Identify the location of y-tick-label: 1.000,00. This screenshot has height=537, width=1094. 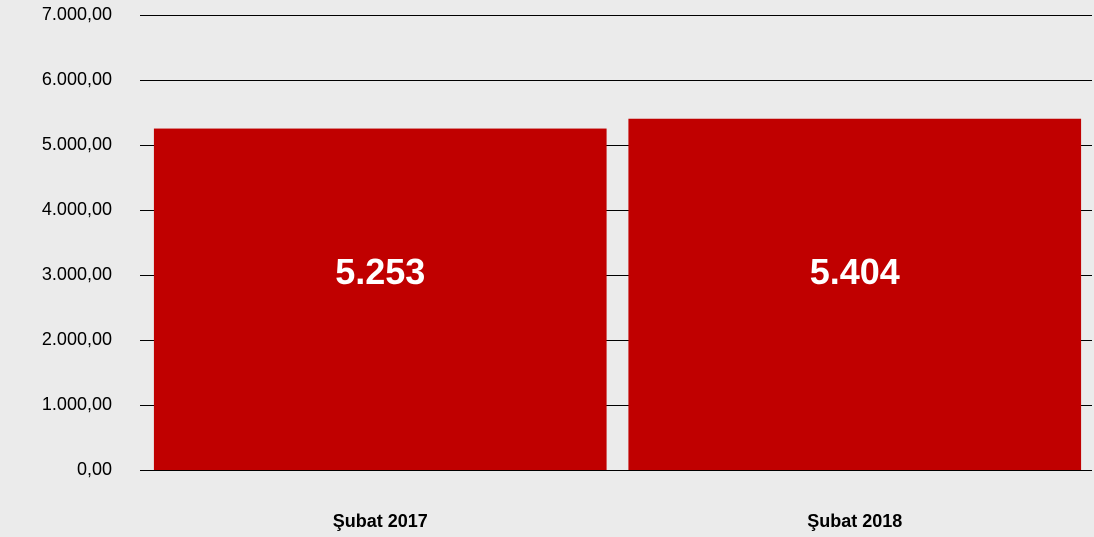
(77, 404).